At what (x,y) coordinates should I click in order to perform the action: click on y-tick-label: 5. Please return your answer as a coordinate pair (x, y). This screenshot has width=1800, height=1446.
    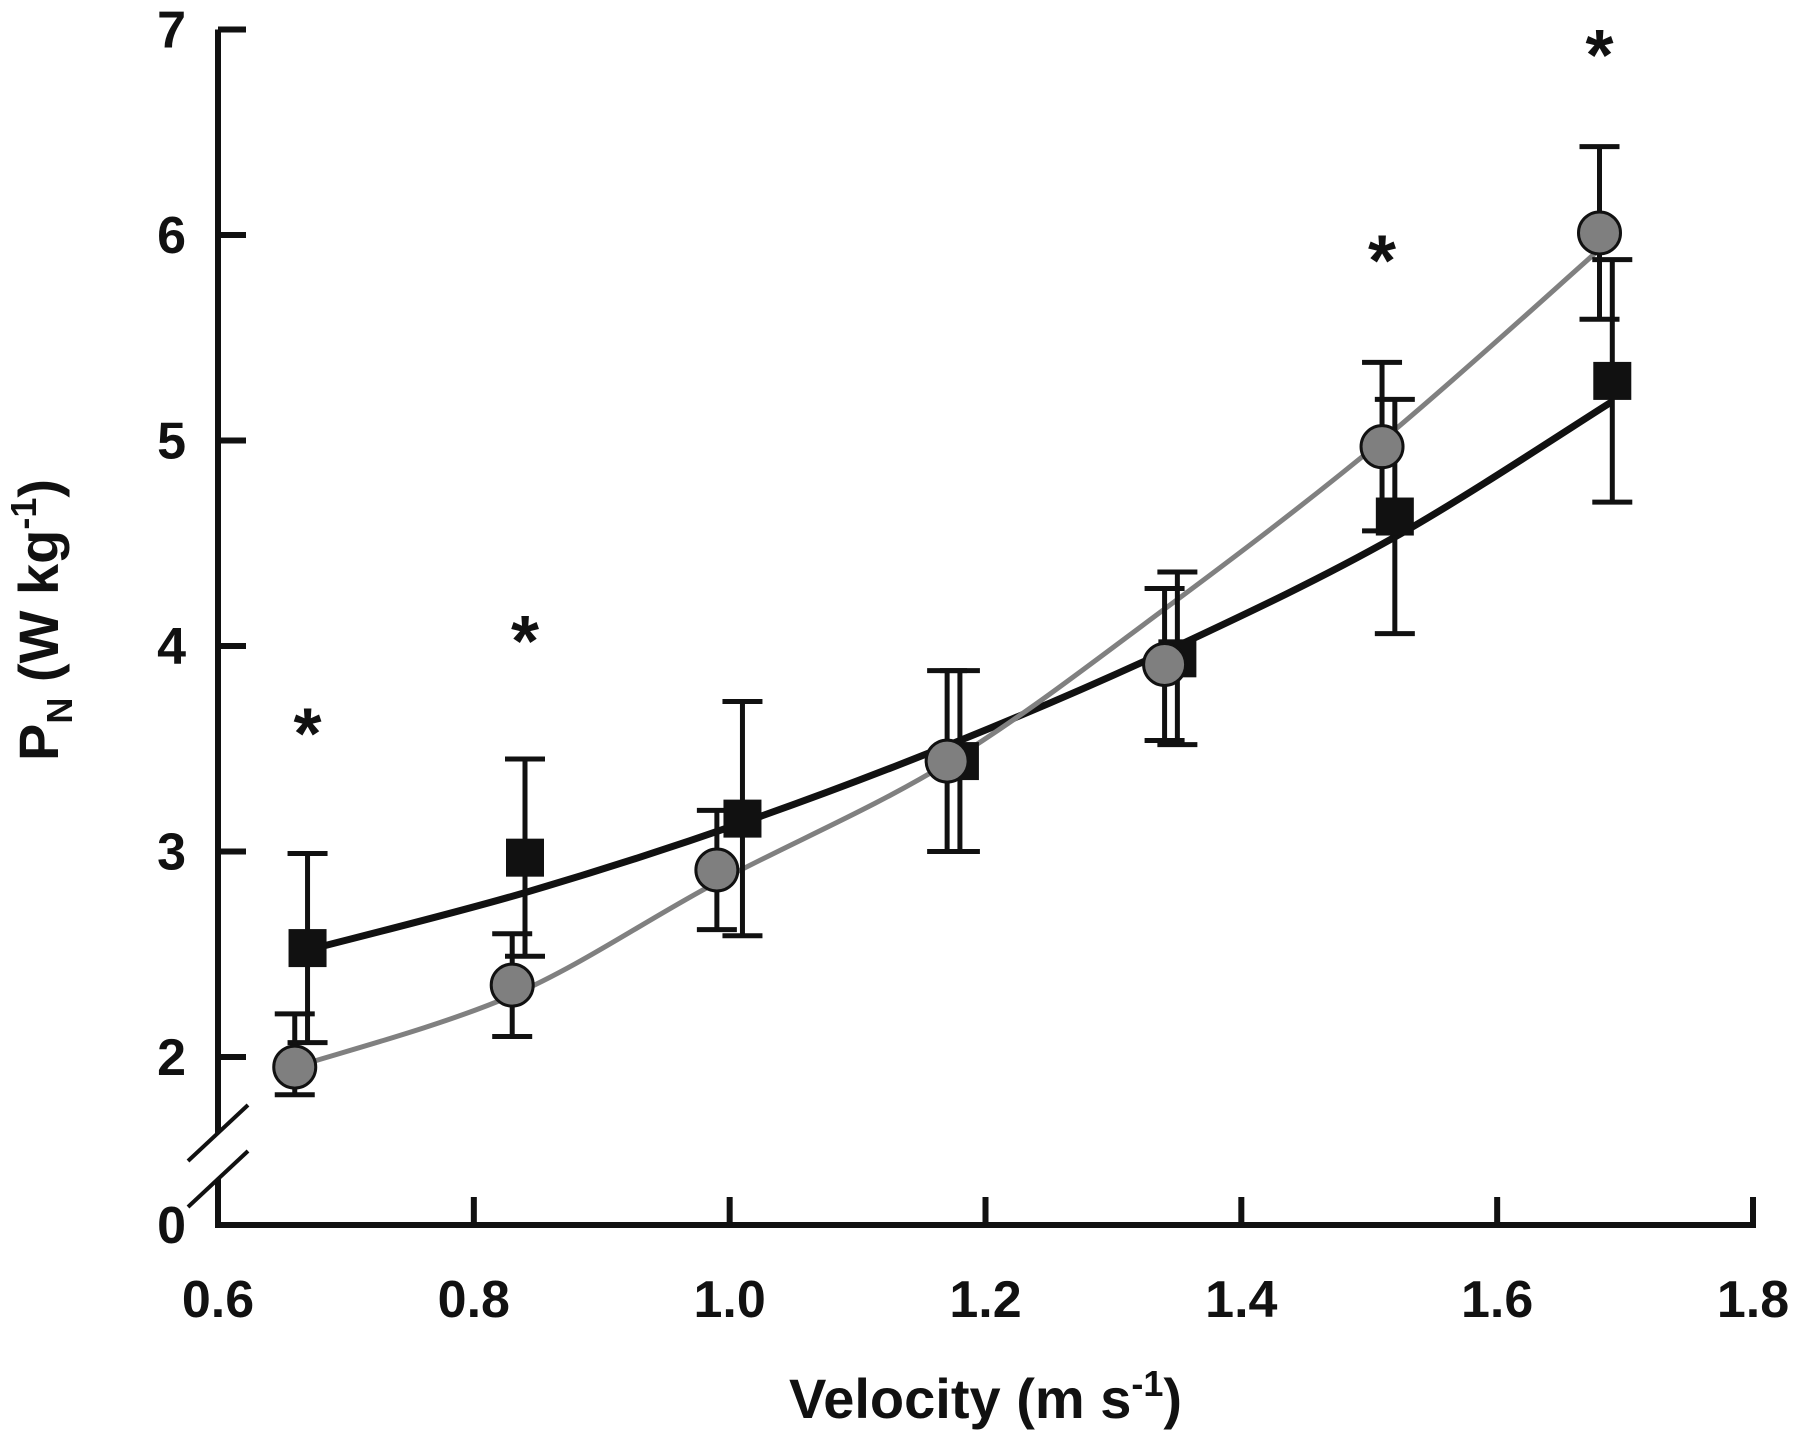
    Looking at the image, I should click on (171, 442).